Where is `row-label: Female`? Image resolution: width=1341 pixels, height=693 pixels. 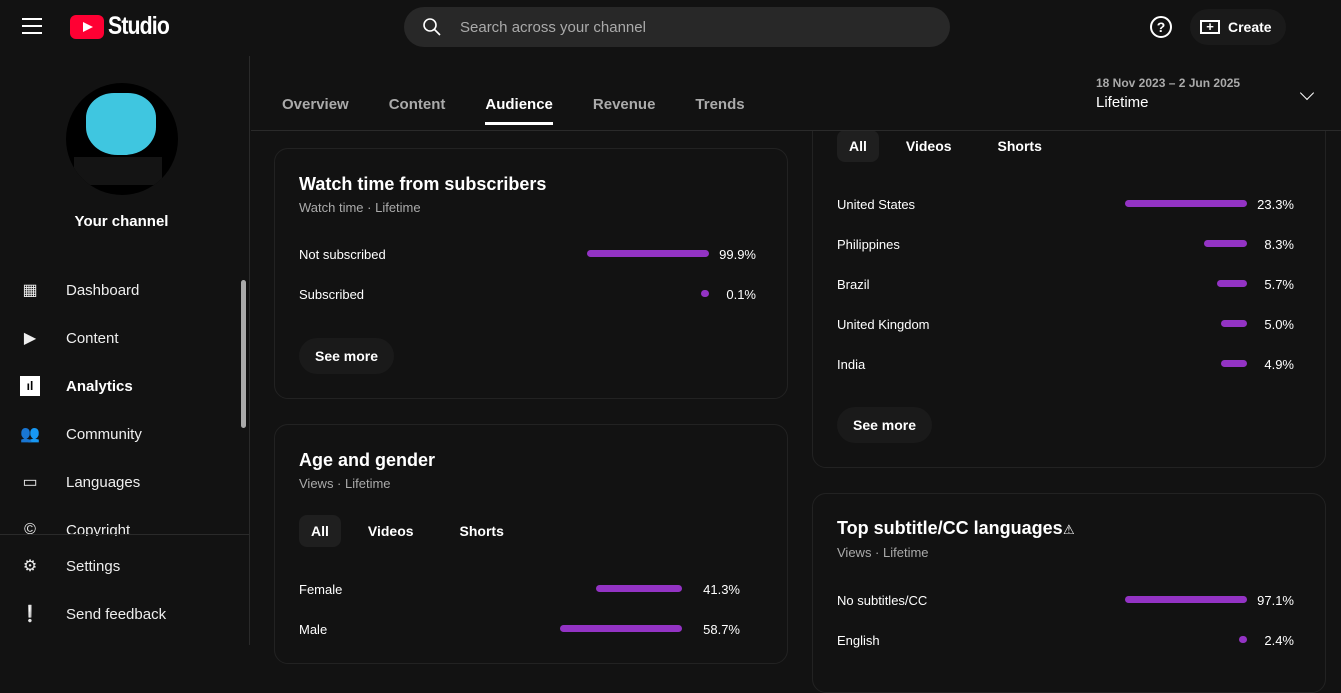 row-label: Female is located at coordinates (321, 589).